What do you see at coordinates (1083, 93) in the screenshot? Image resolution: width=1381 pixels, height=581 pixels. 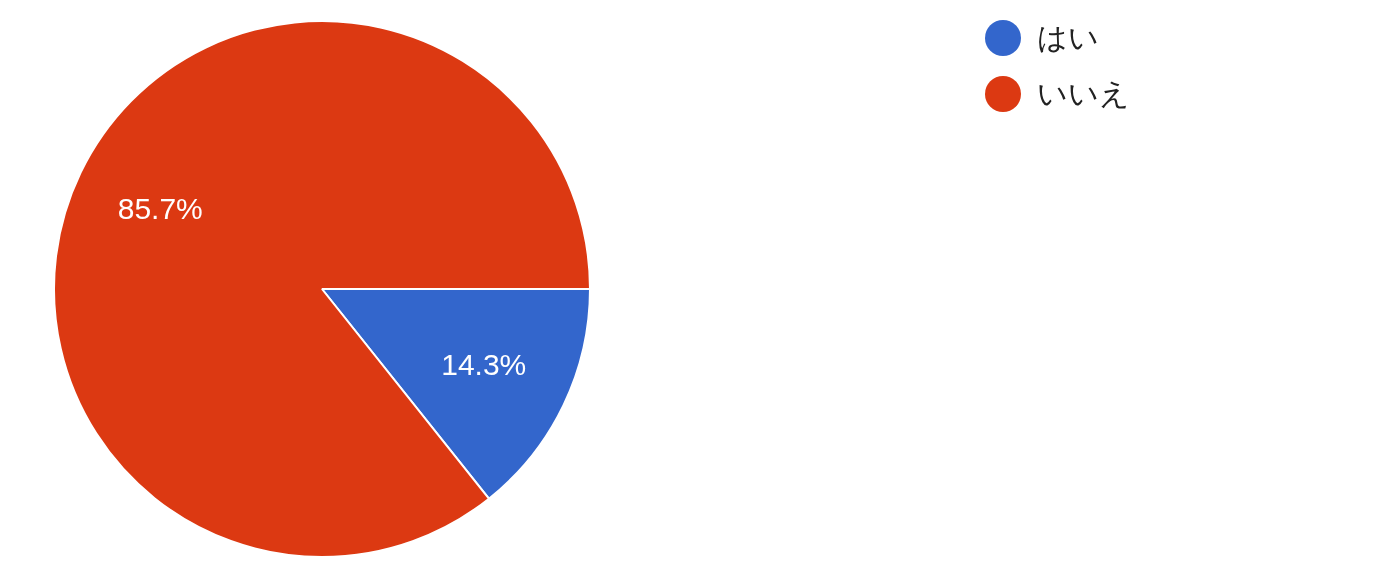 I see `legend-label: いいえ` at bounding box center [1083, 93].